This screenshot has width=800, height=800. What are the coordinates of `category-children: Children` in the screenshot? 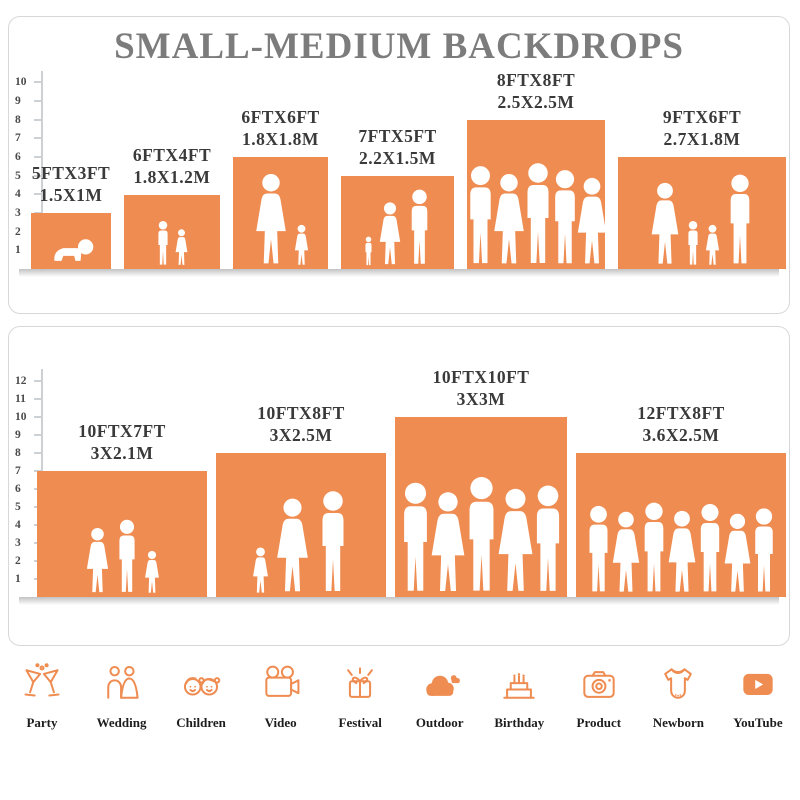 It's located at (201, 696).